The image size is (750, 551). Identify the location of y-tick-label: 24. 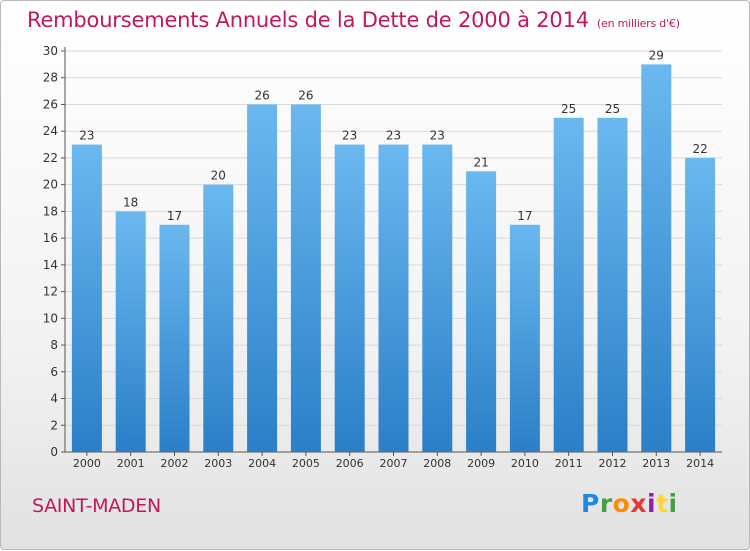
(50, 131).